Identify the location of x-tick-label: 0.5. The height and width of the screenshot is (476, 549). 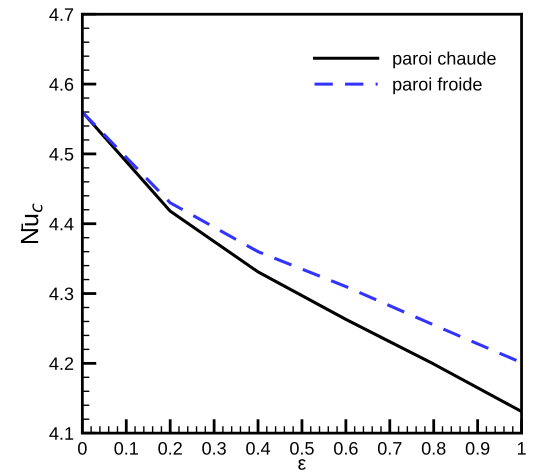
(302, 448).